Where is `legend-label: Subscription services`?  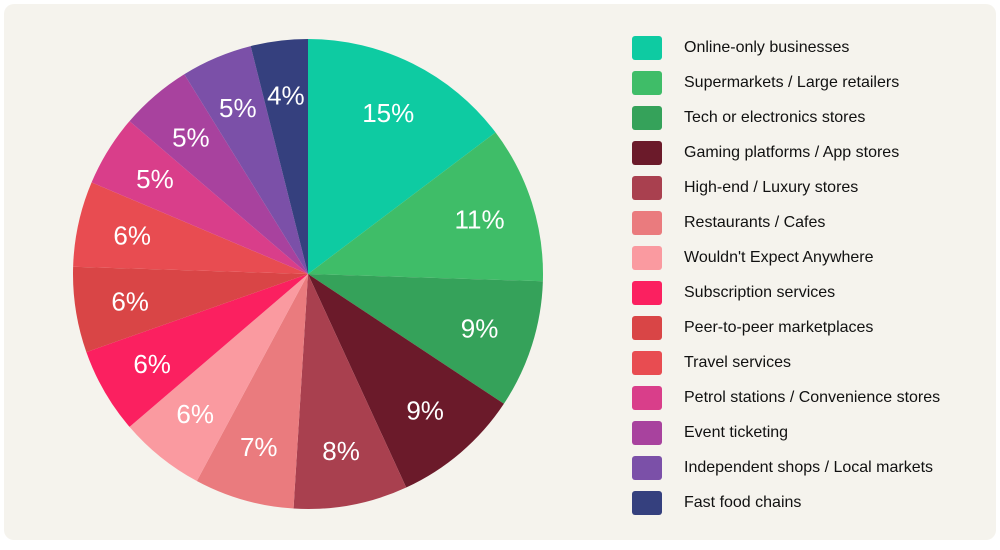
legend-label: Subscription services is located at coordinates (760, 292).